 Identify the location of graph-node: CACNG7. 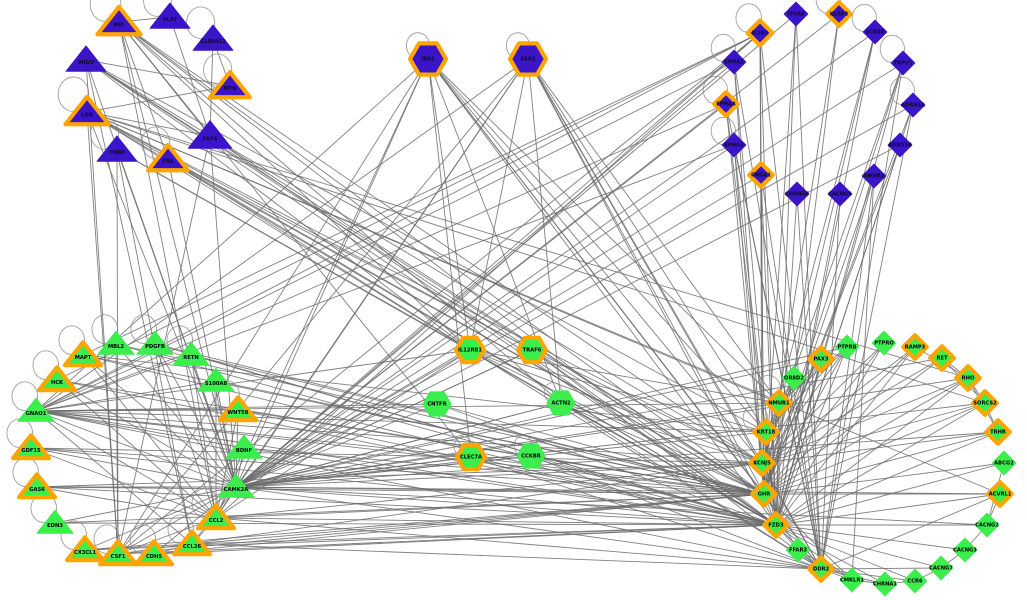
(941, 568).